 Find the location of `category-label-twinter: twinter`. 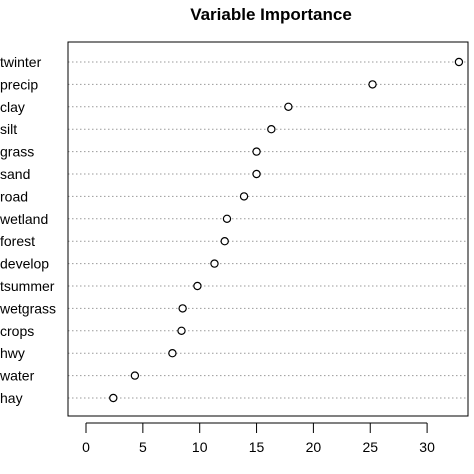

category-label-twinter: twinter is located at coordinates (21, 62).